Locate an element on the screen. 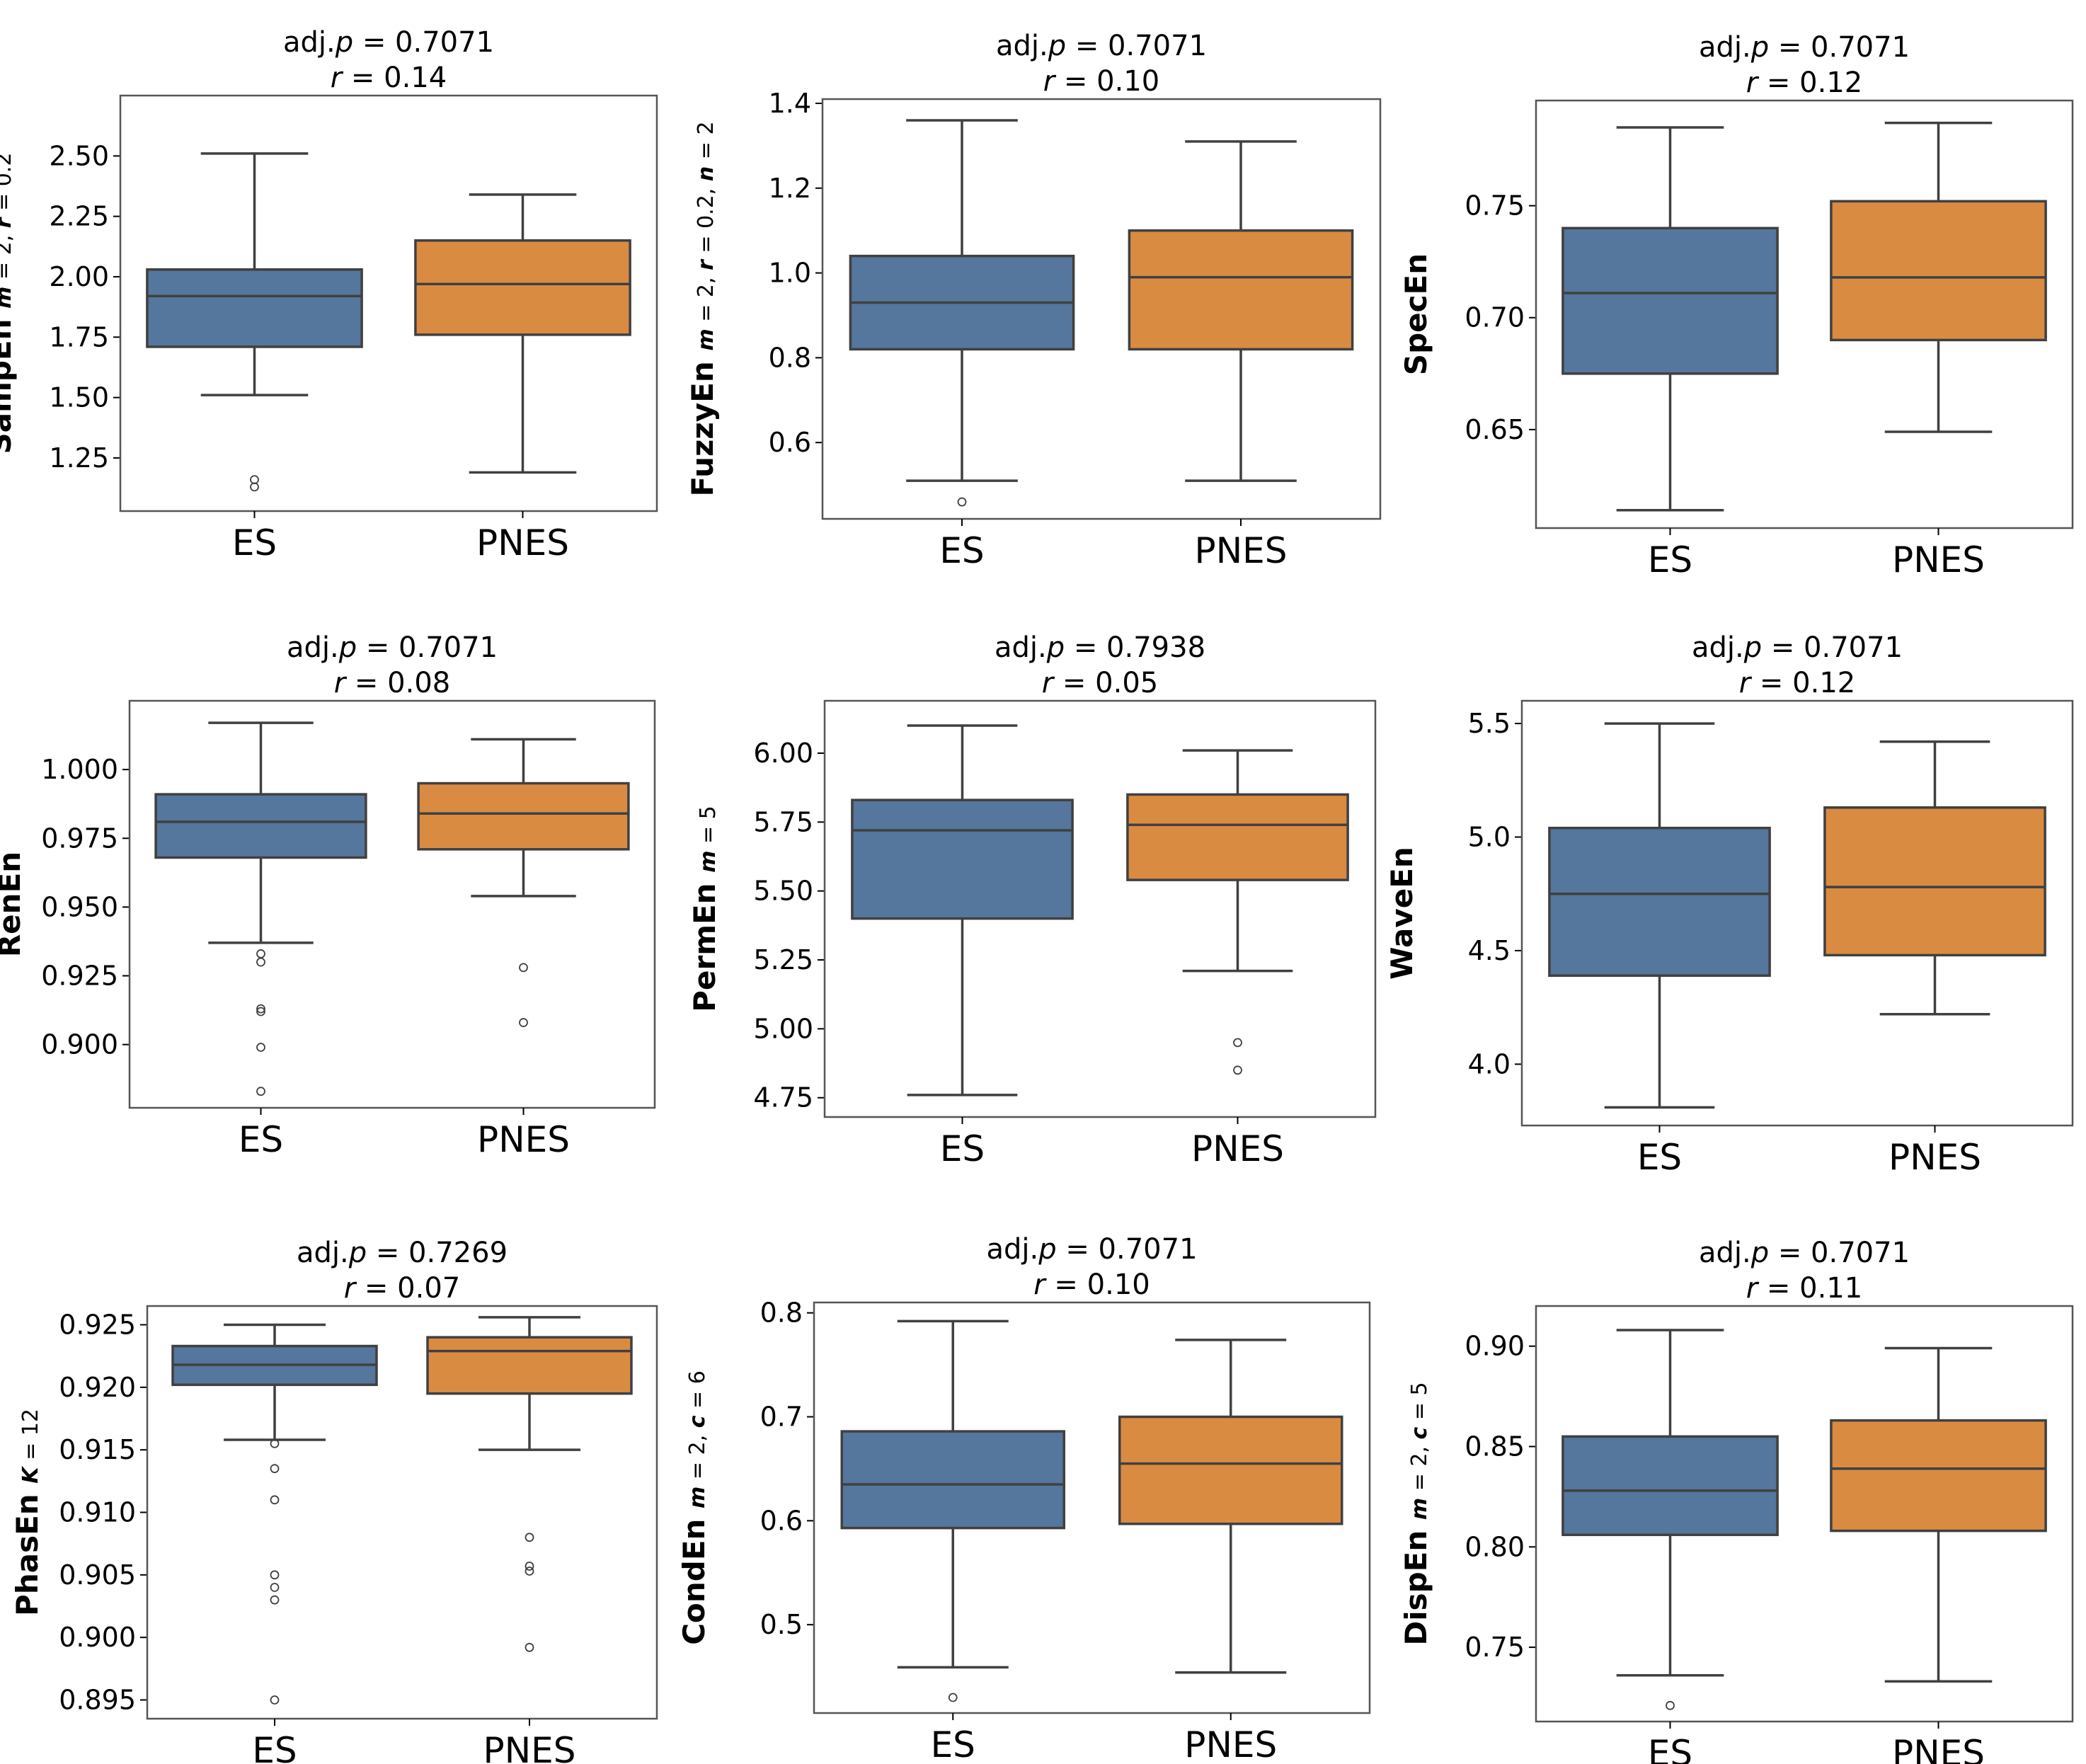  y-tick-label: 0.950 is located at coordinates (79, 906).